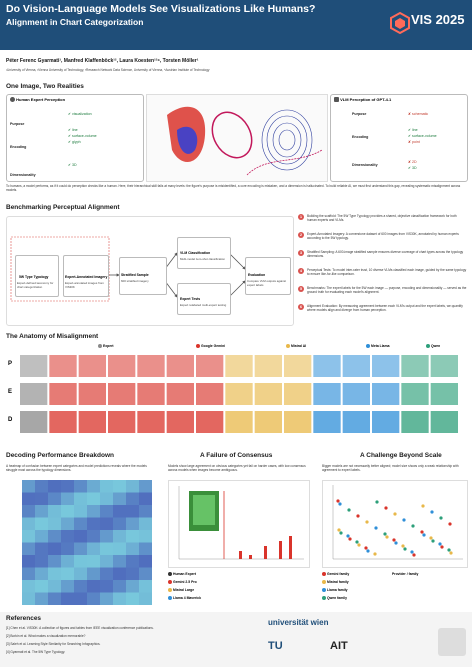 Image resolution: width=472 pixels, height=667 pixels. Describe the element at coordinates (73, 130) in the screenshot. I see `human-encoding-value-1: ✔ line` at that location.